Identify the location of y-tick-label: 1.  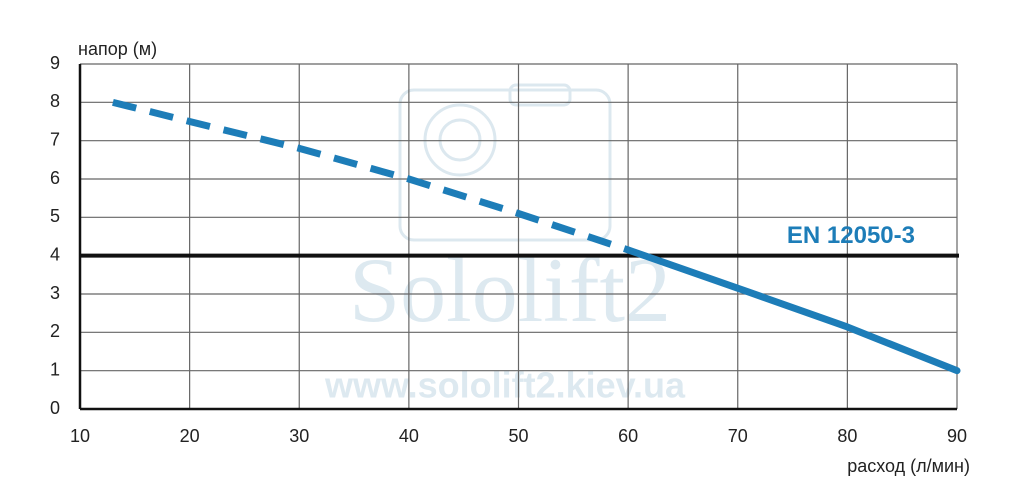
(55, 369).